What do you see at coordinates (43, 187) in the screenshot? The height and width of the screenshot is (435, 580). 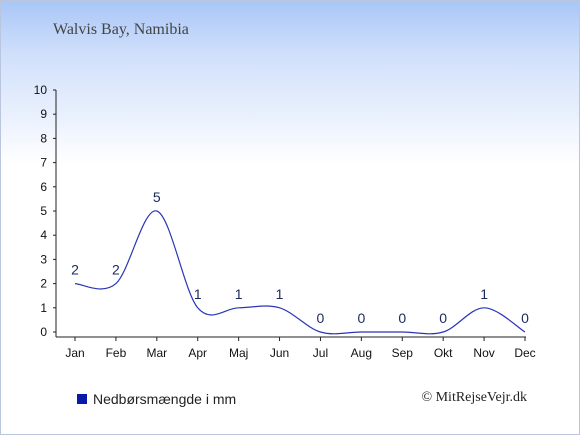 I see `y-tick-label: 6` at bounding box center [43, 187].